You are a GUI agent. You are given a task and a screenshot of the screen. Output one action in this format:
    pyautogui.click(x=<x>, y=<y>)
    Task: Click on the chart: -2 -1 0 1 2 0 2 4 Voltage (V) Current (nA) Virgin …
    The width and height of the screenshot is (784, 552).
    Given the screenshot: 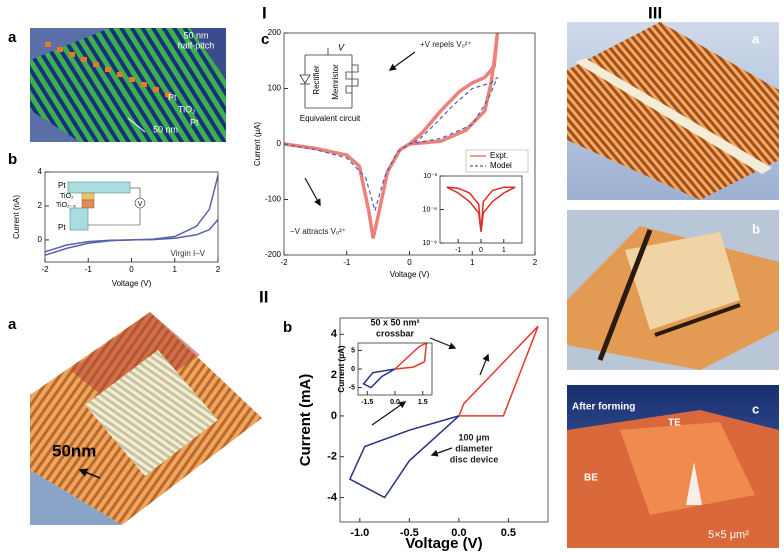 What is the action you would take?
    pyautogui.click(x=116, y=227)
    